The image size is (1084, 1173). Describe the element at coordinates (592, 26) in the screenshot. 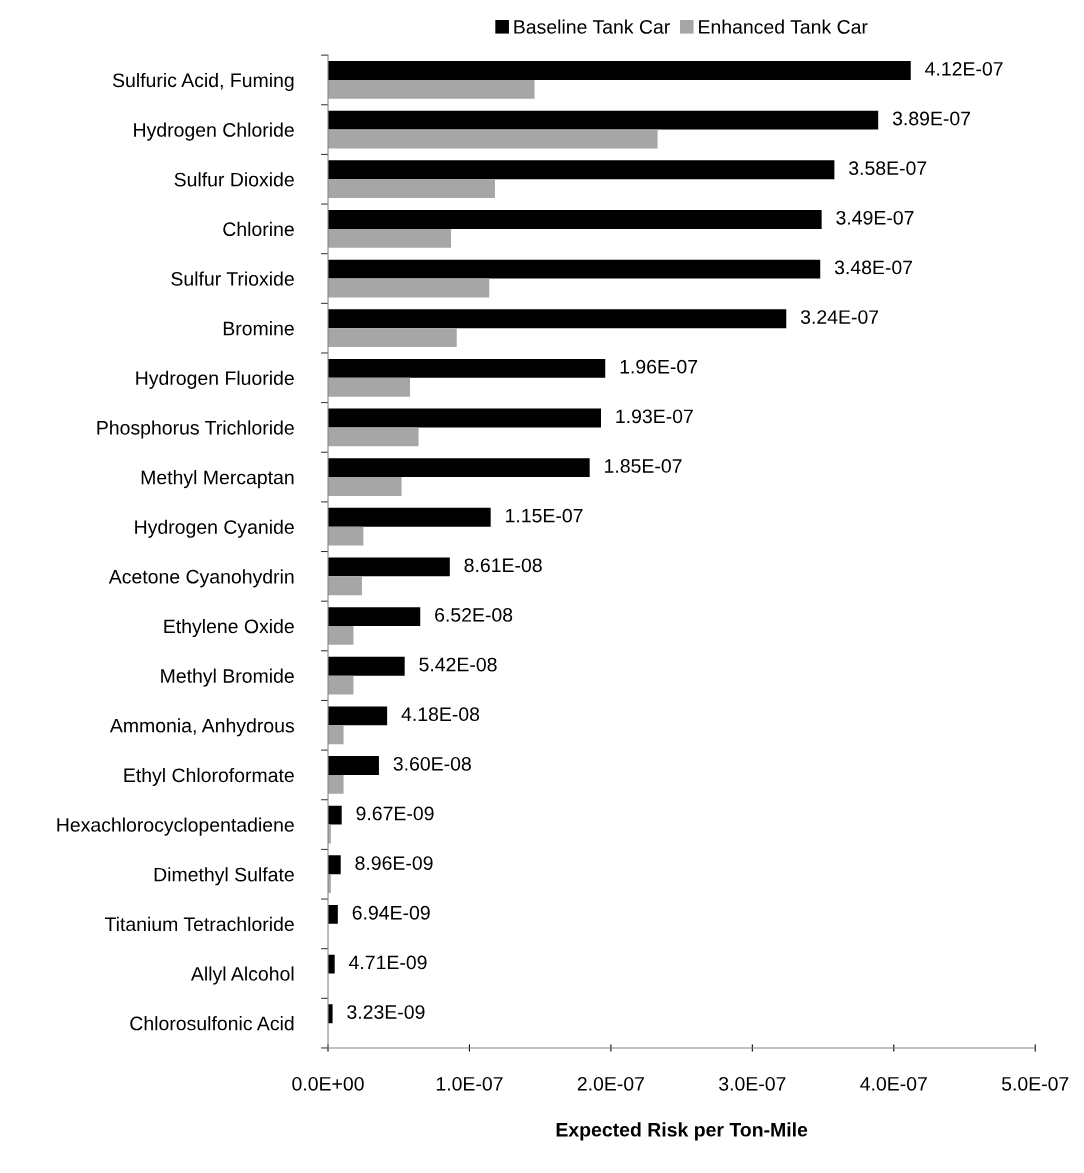

I see `legend-label: Baseline Tank Car` at that location.